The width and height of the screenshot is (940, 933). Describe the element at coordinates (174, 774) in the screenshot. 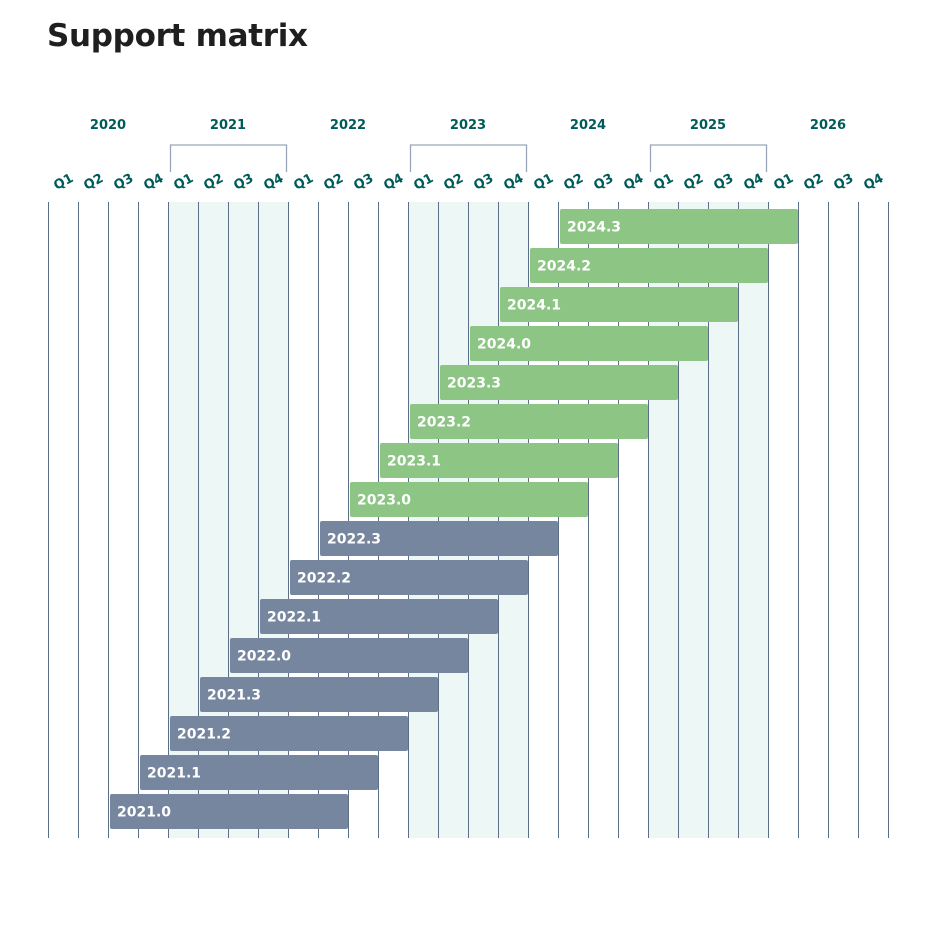

I see `bar-label-2021-1: 2021.1` at that location.